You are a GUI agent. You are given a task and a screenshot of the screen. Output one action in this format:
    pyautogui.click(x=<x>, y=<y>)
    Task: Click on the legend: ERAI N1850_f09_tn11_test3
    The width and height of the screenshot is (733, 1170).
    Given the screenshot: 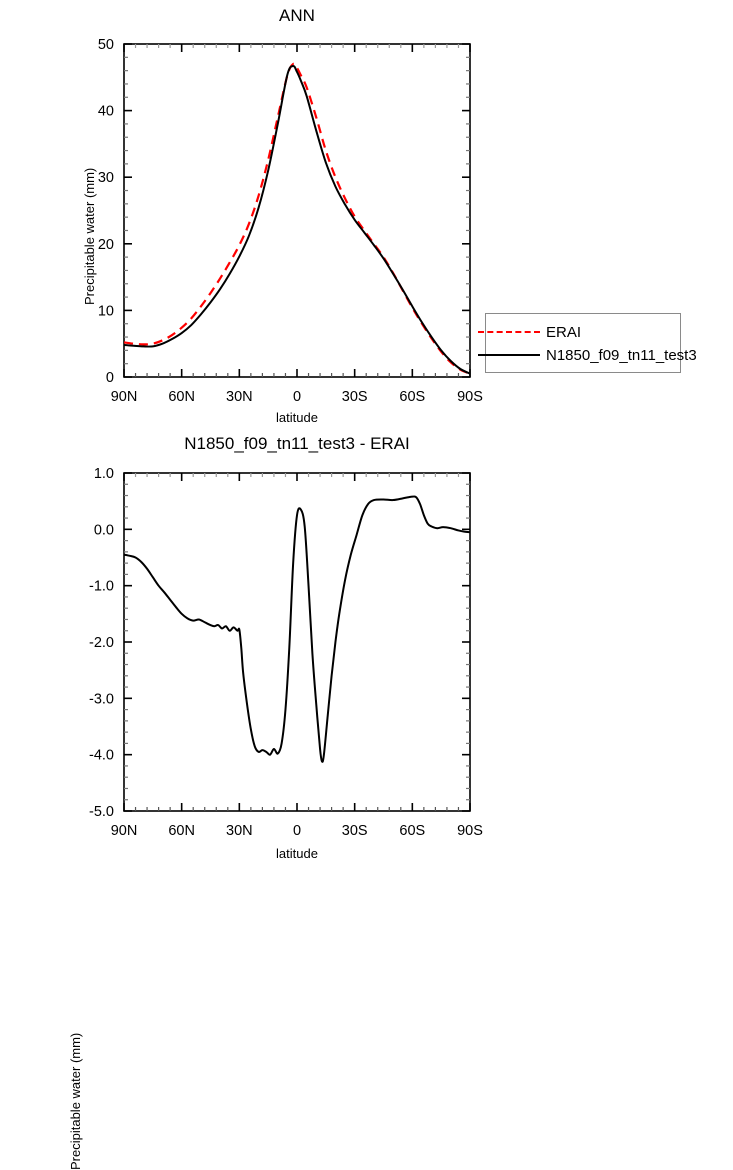 What is the action you would take?
    pyautogui.click(x=587, y=343)
    